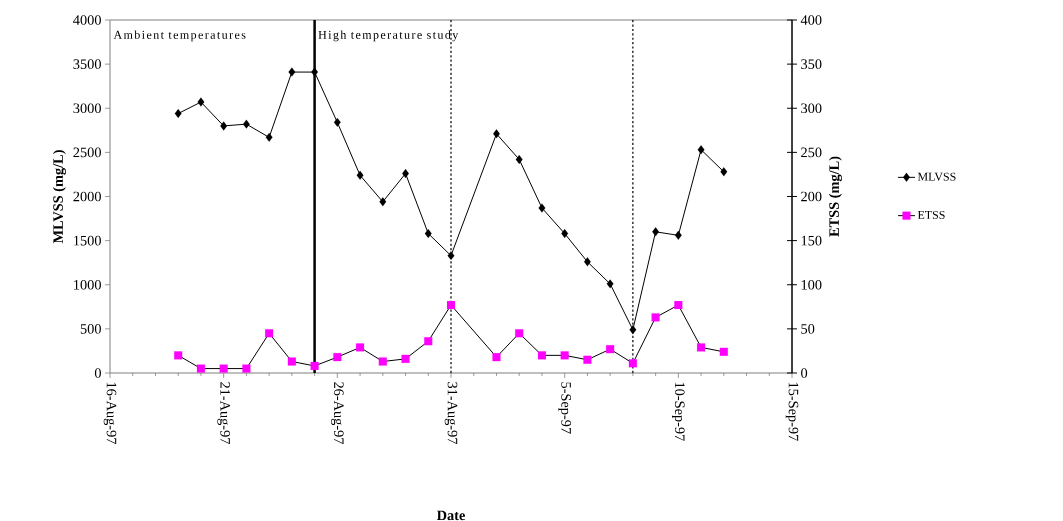  What do you see at coordinates (811, 240) in the screenshot?
I see `y2-tick-label: 150` at bounding box center [811, 240].